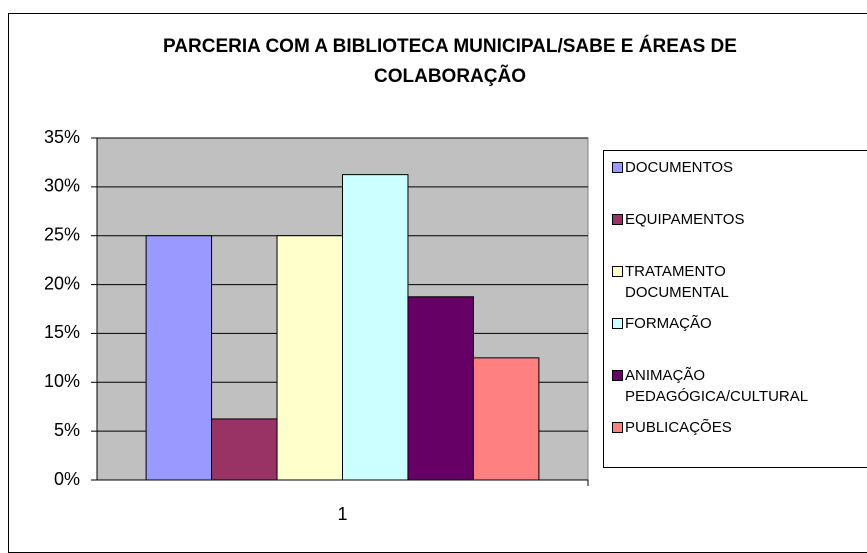  Describe the element at coordinates (685, 219) in the screenshot. I see `legend-label: EQUIPAMENTOS` at that location.